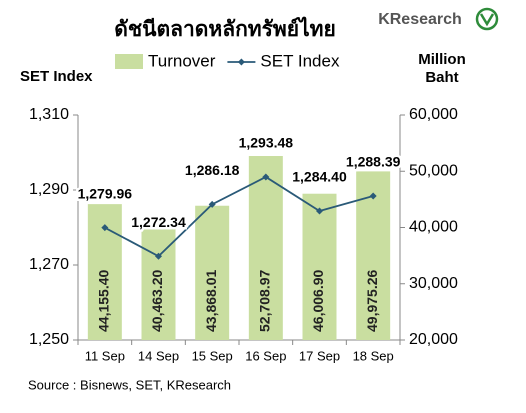 The image size is (526, 413). I want to click on bar-value-label: 43,868.01, so click(211, 301).